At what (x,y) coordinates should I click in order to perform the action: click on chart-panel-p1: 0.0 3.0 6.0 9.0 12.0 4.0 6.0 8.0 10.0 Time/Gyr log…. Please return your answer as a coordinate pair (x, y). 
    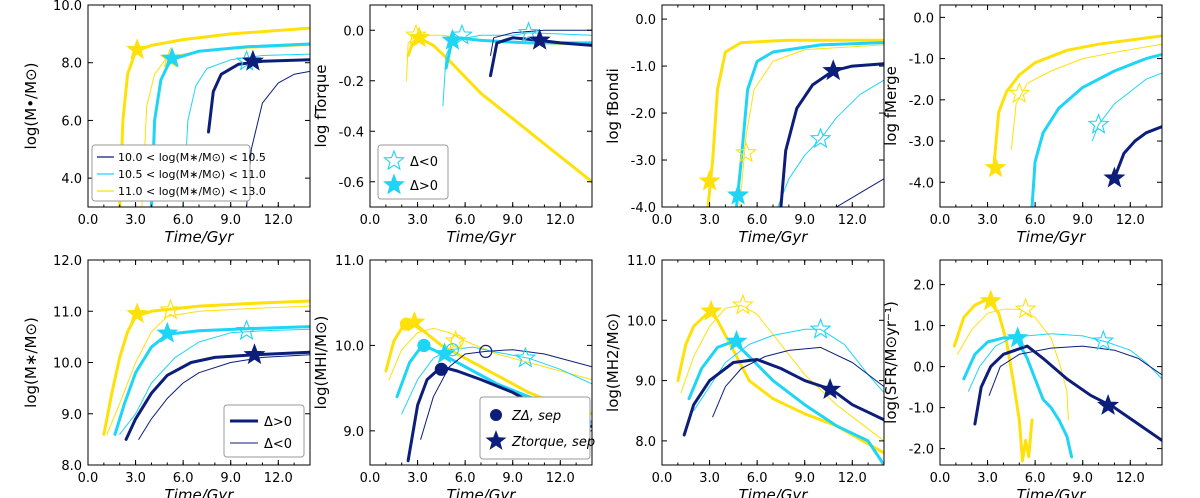
    Looking at the image, I should click on (166, 123).